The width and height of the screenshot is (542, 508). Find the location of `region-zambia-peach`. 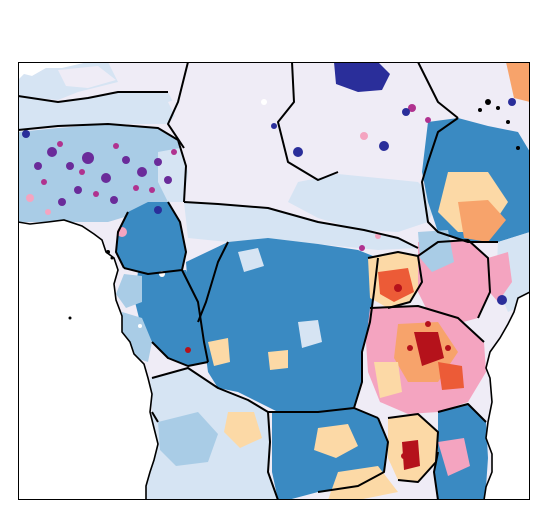

region-zambia-peach is located at coordinates (336, 441).